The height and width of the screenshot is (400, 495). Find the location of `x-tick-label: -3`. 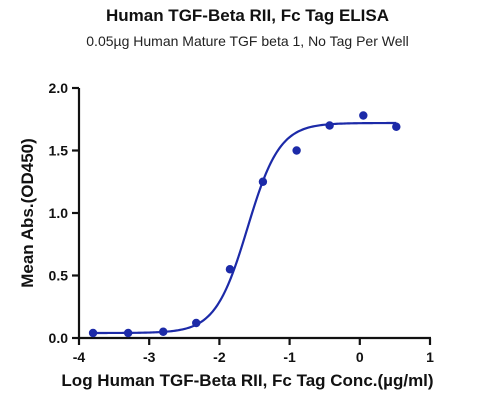

x-tick-label: -3 is located at coordinates (149, 357).